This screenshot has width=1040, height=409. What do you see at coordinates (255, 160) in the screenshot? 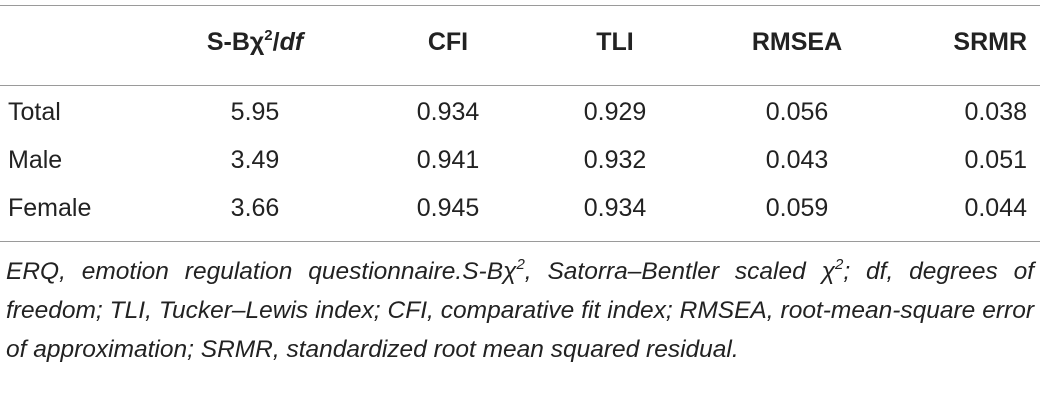
I see `cell-value: 3.49` at bounding box center [255, 160].